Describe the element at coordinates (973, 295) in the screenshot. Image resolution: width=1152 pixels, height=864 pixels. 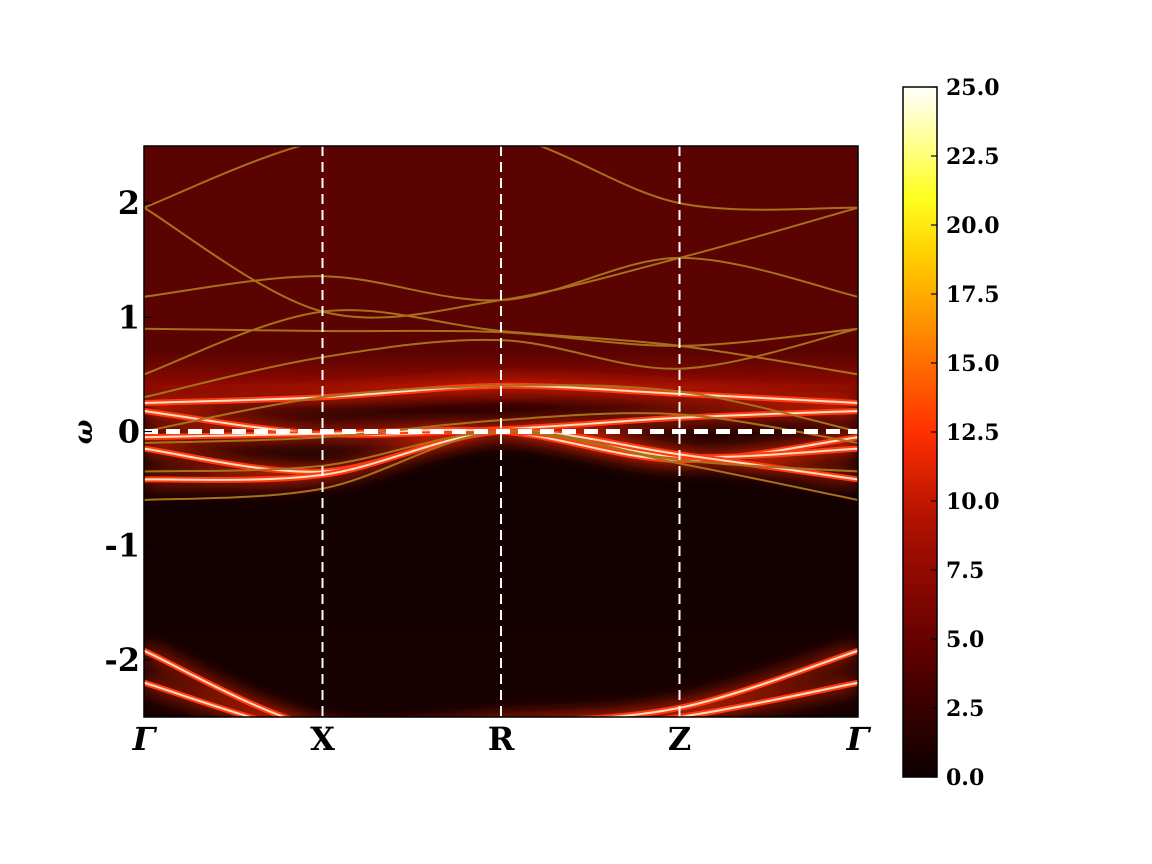
I see `colorbar-tick-label: 17.5` at that location.